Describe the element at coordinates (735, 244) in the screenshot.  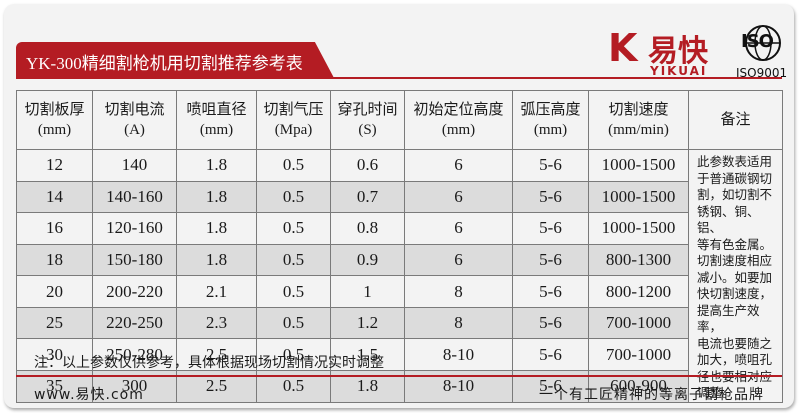
I see `remarks-line: 等有色金属。` at that location.